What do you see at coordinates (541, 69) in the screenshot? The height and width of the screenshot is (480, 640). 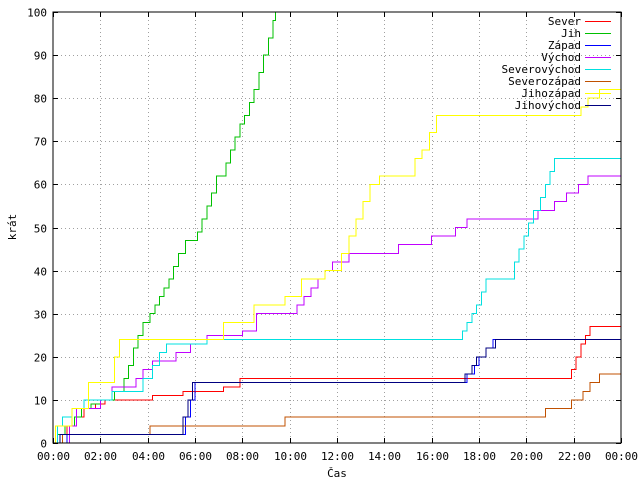 I see `legend-label: Severovýchod` at bounding box center [541, 69].